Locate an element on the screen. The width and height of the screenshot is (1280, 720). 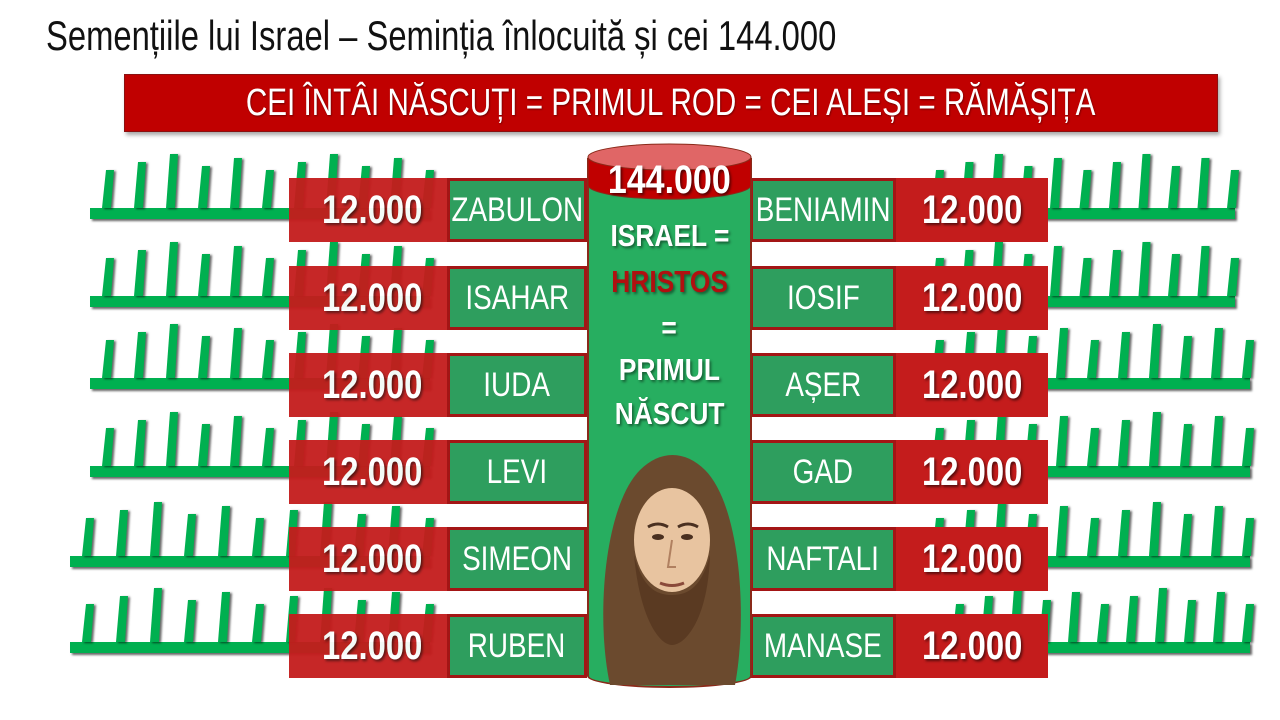
tribe-name: LEVI is located at coordinates (517, 472).